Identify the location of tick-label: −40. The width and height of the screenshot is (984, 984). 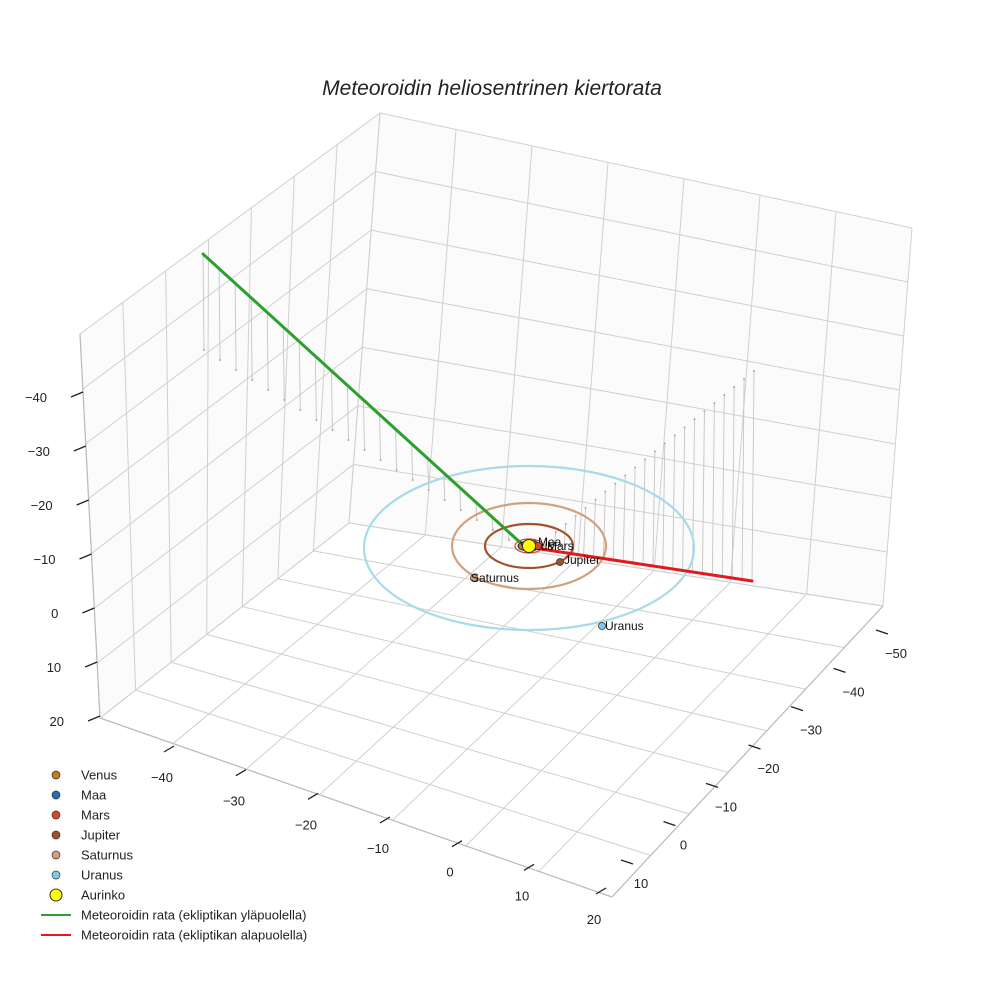
(853, 691).